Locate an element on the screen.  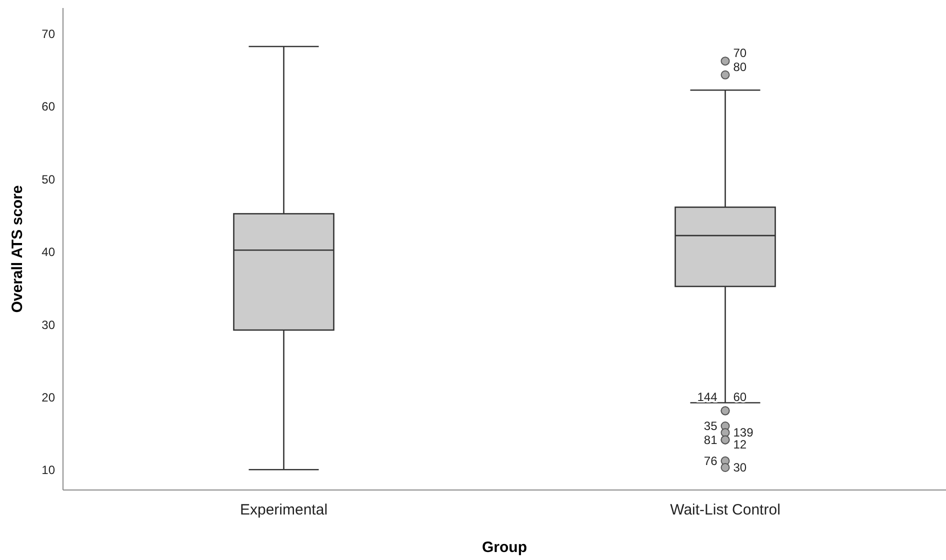
annotation: 81 is located at coordinates (711, 439).